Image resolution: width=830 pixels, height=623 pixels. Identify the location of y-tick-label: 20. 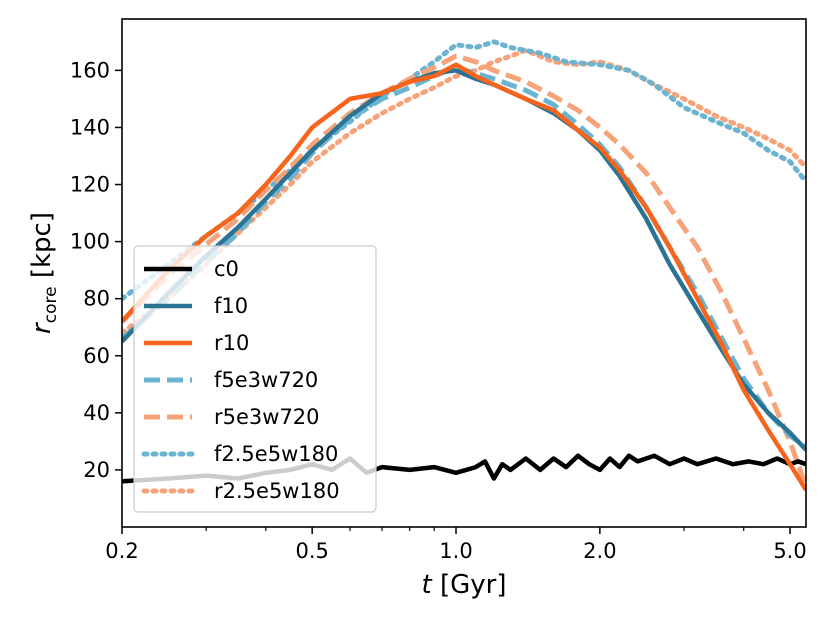
(96, 470).